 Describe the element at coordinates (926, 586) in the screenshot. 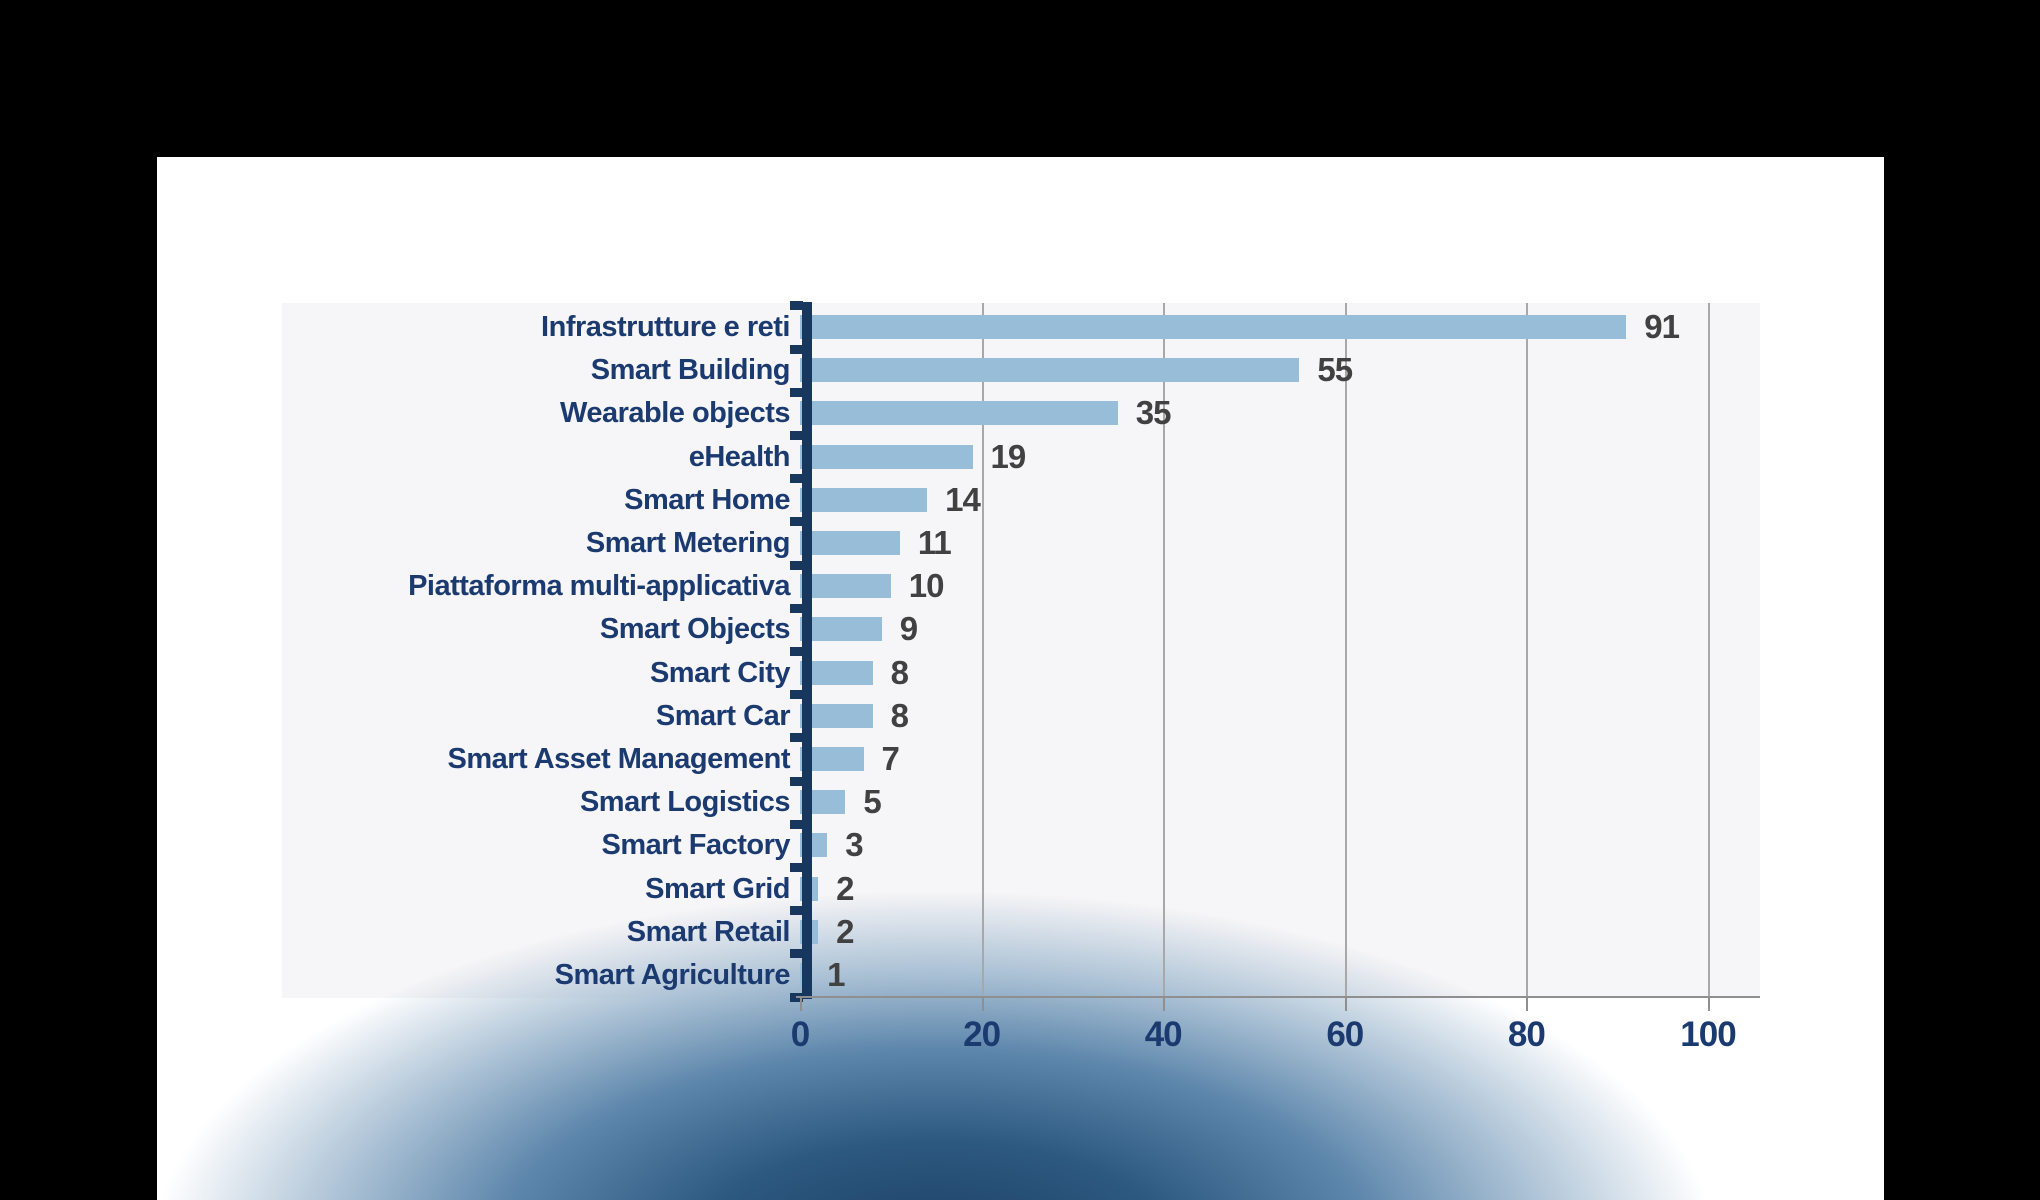

I see `value-label: 10` at that location.